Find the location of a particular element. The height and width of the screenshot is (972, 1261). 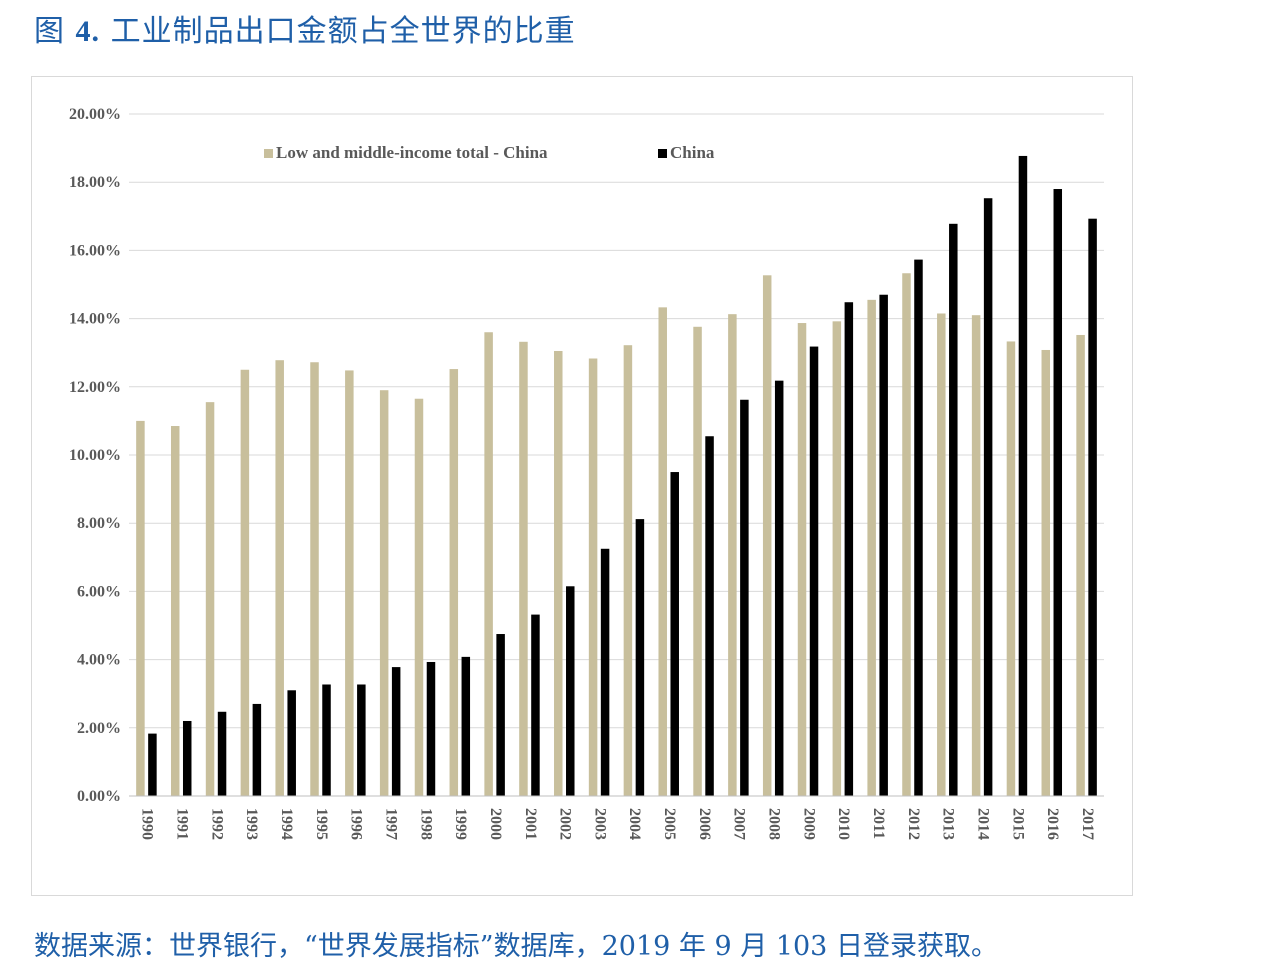

y-tick-label: 10.00% is located at coordinates (95, 455).